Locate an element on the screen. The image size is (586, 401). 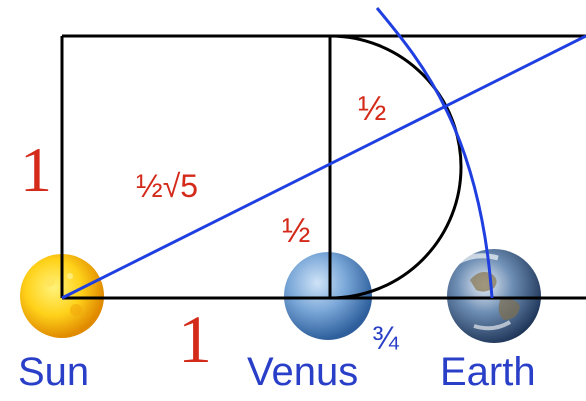
venus-image is located at coordinates (328, 296).